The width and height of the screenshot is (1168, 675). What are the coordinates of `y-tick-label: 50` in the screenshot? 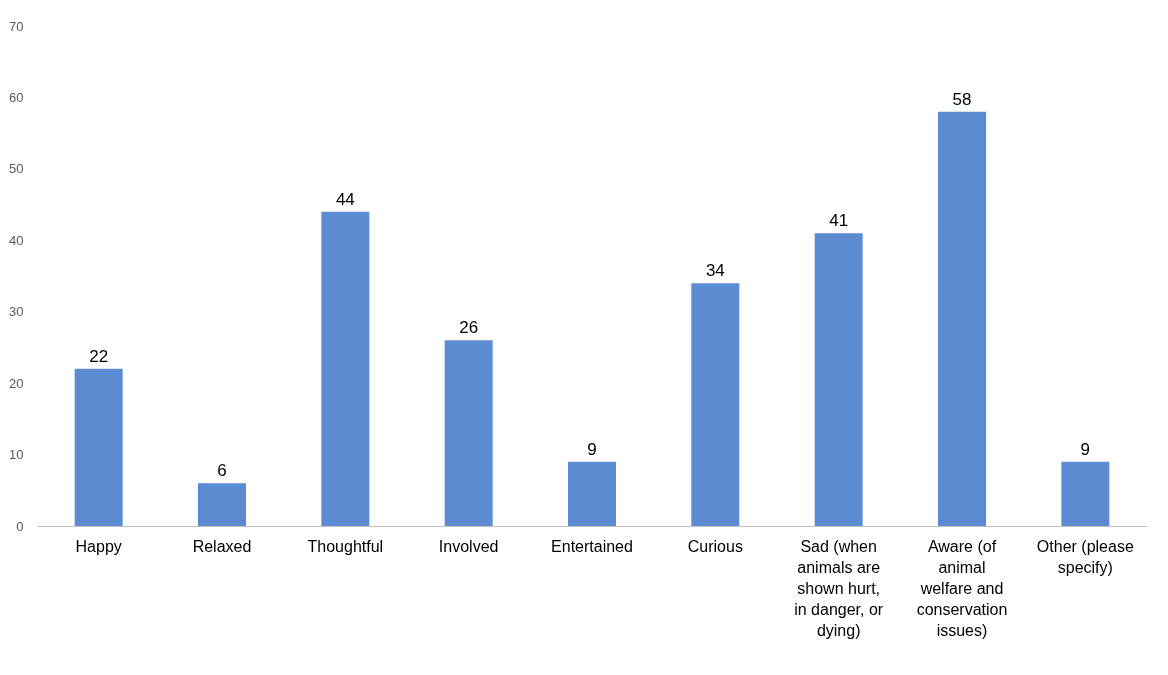 It's located at (16, 169).